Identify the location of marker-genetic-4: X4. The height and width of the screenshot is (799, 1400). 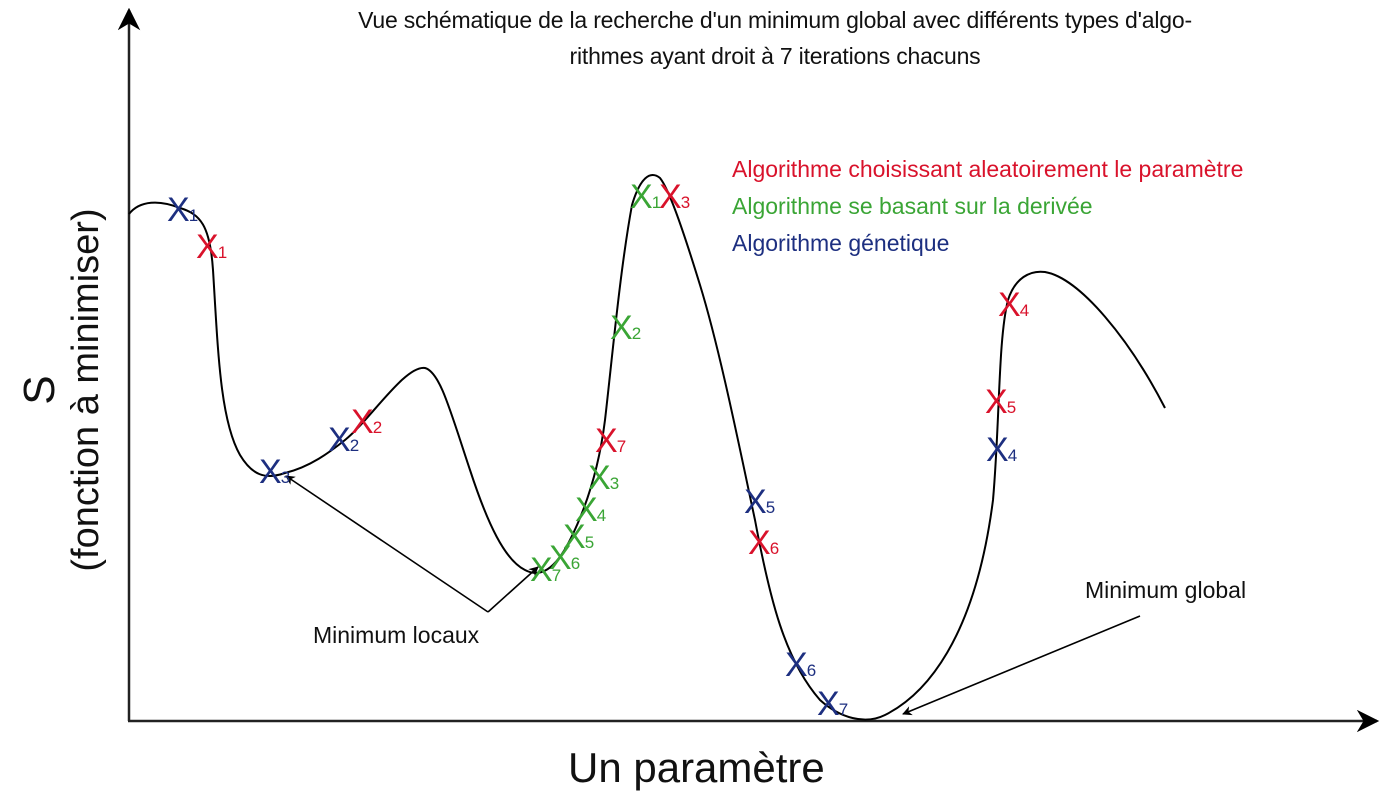
(1002, 450).